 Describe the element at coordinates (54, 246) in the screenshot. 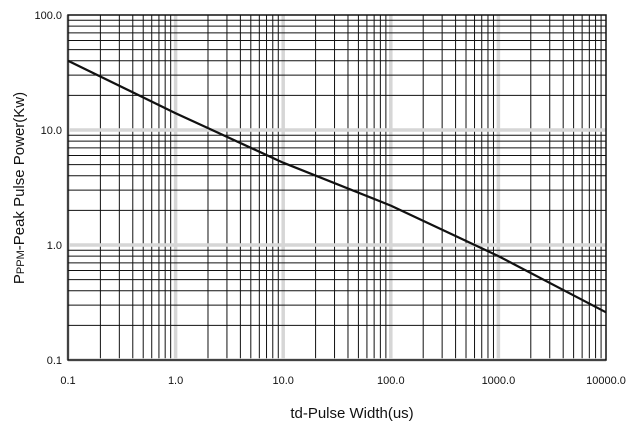

I see `y-tick-label: 1.0` at that location.